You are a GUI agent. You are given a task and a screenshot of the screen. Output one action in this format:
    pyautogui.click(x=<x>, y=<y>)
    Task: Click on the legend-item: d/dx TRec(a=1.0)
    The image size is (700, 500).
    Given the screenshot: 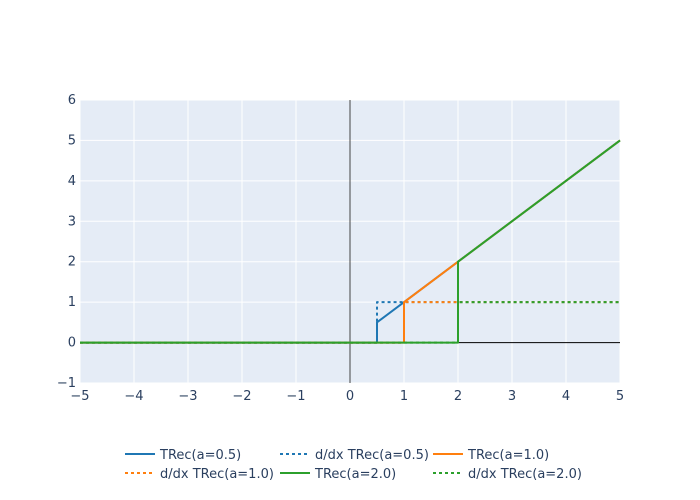 What is the action you would take?
    pyautogui.click(x=199, y=474)
    